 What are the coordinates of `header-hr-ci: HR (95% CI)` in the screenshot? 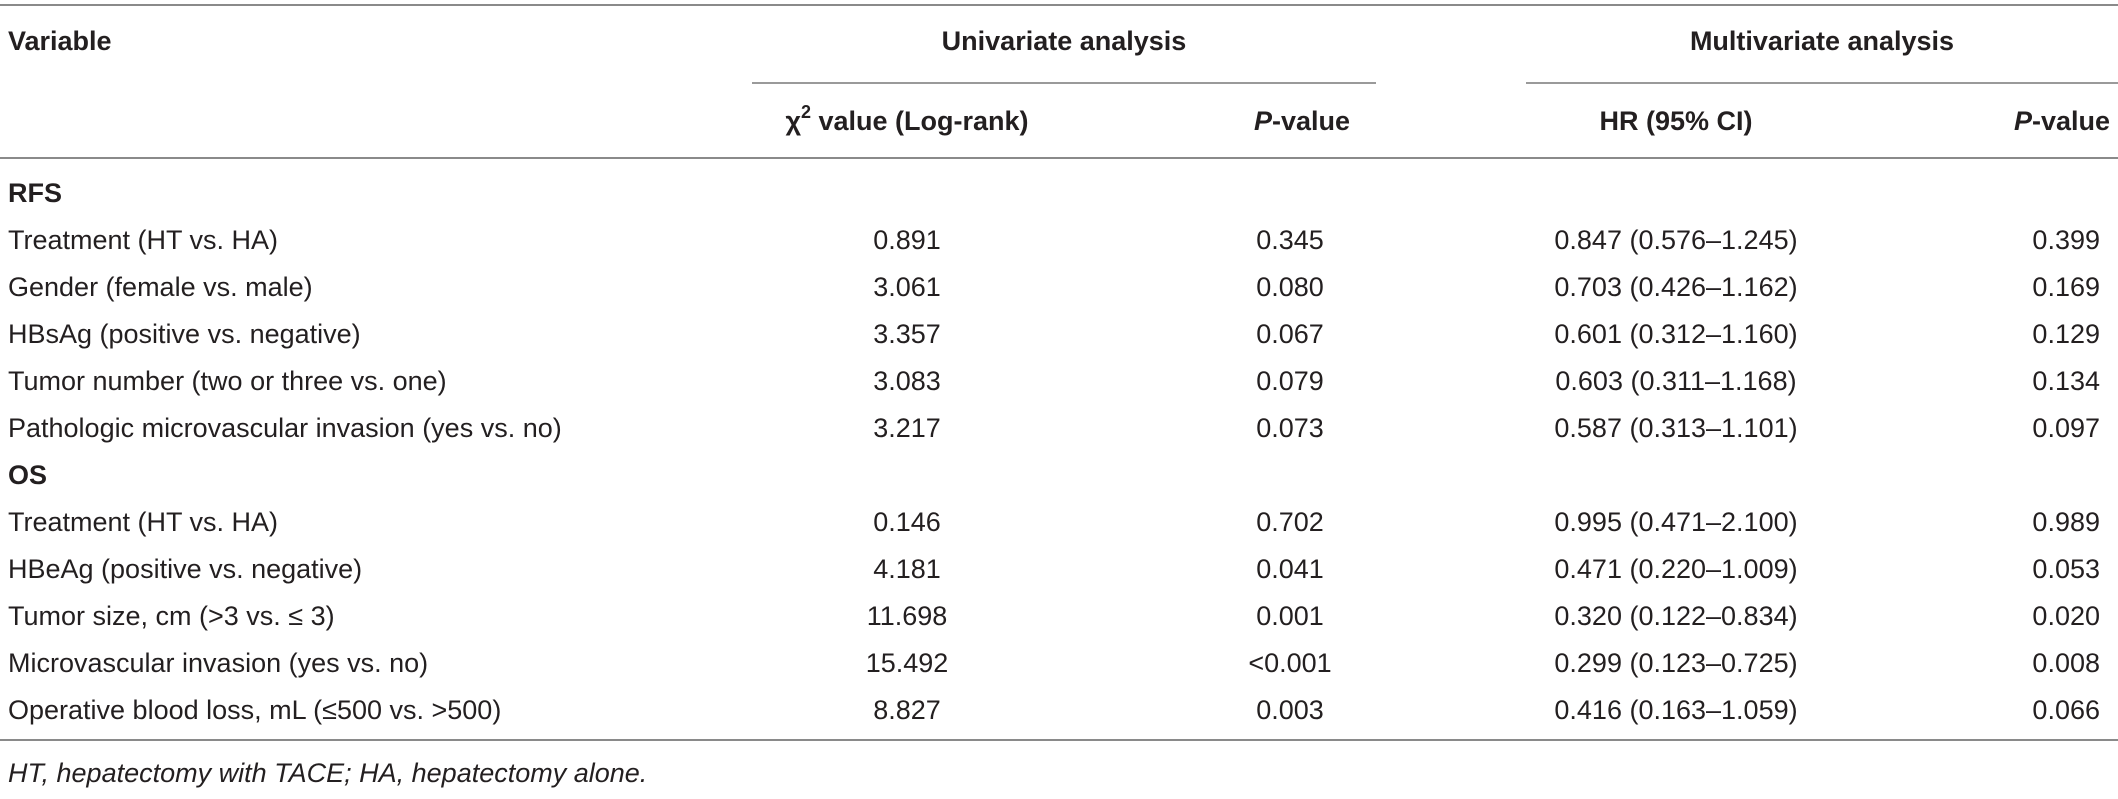 It's located at (1676, 121).